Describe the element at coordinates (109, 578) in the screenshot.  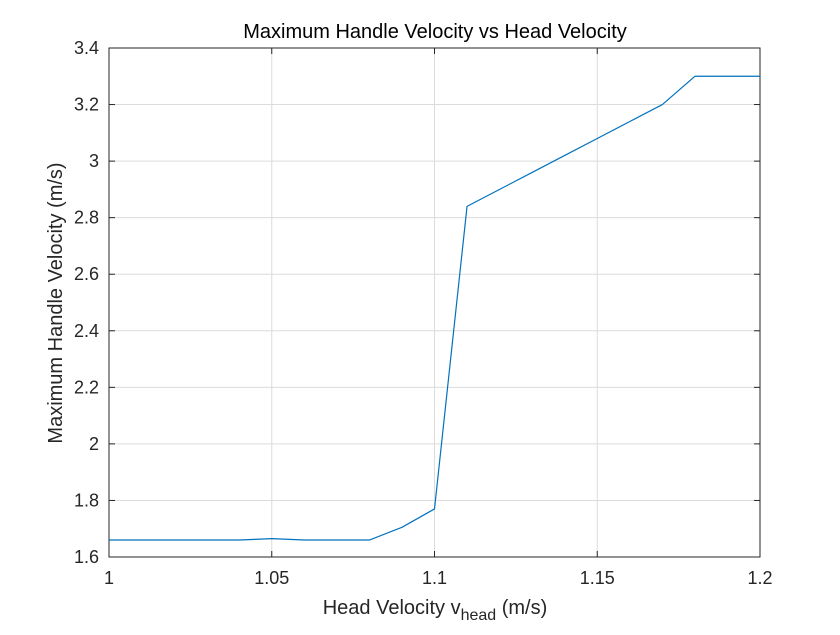
I see `x-tick-label: 1` at that location.